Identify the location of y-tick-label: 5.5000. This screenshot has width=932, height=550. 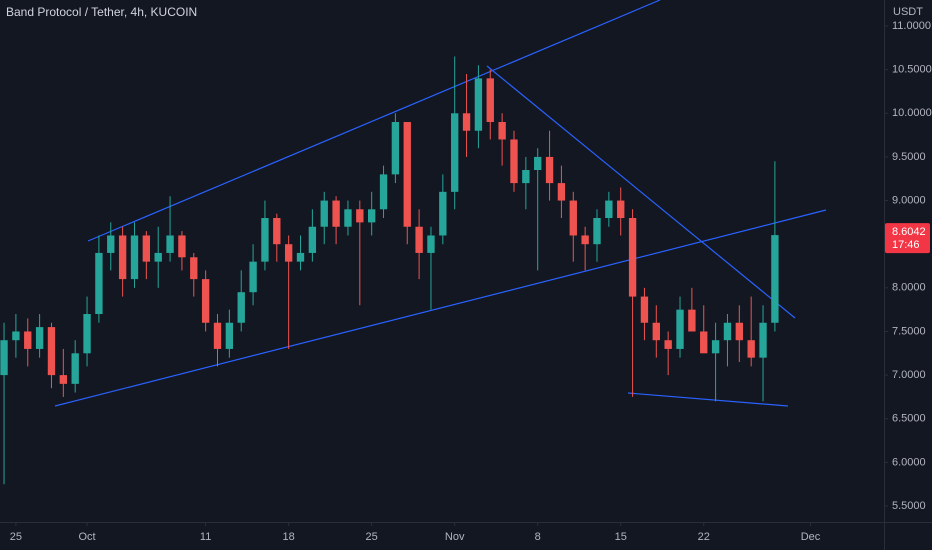
(909, 506).